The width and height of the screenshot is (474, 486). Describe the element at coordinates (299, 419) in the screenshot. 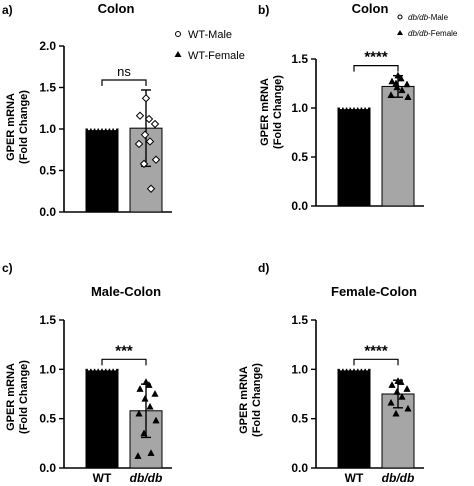

I see `y-tick-label-d: 0.5` at that location.